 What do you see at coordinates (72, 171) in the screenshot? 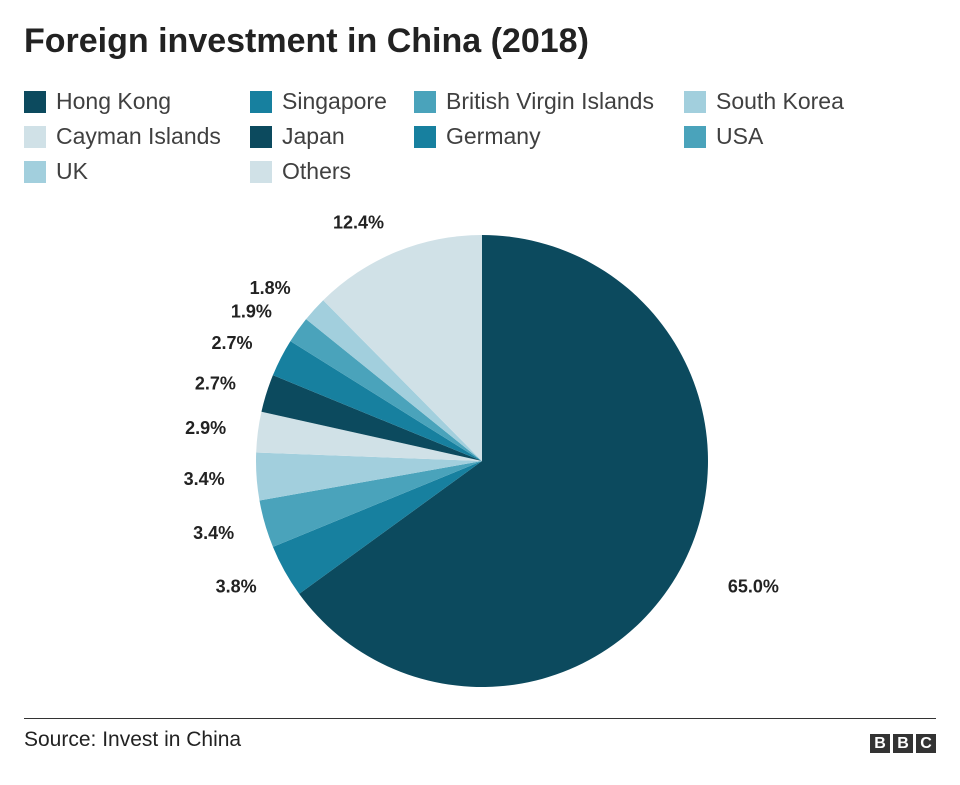
I see `legend-label: UK` at bounding box center [72, 171].